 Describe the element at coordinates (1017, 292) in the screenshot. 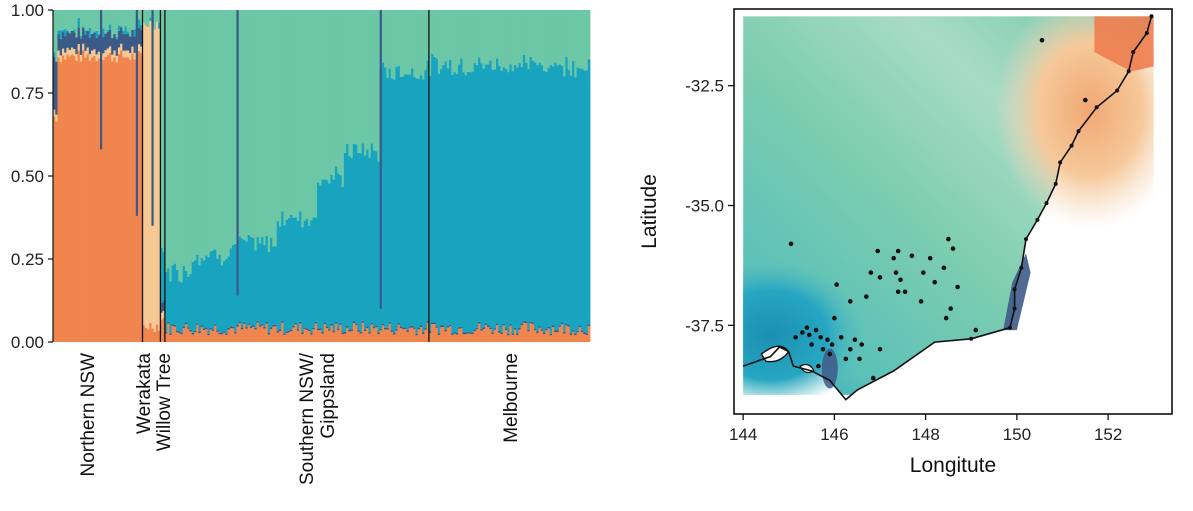

I see `navy-cluster-region` at that location.